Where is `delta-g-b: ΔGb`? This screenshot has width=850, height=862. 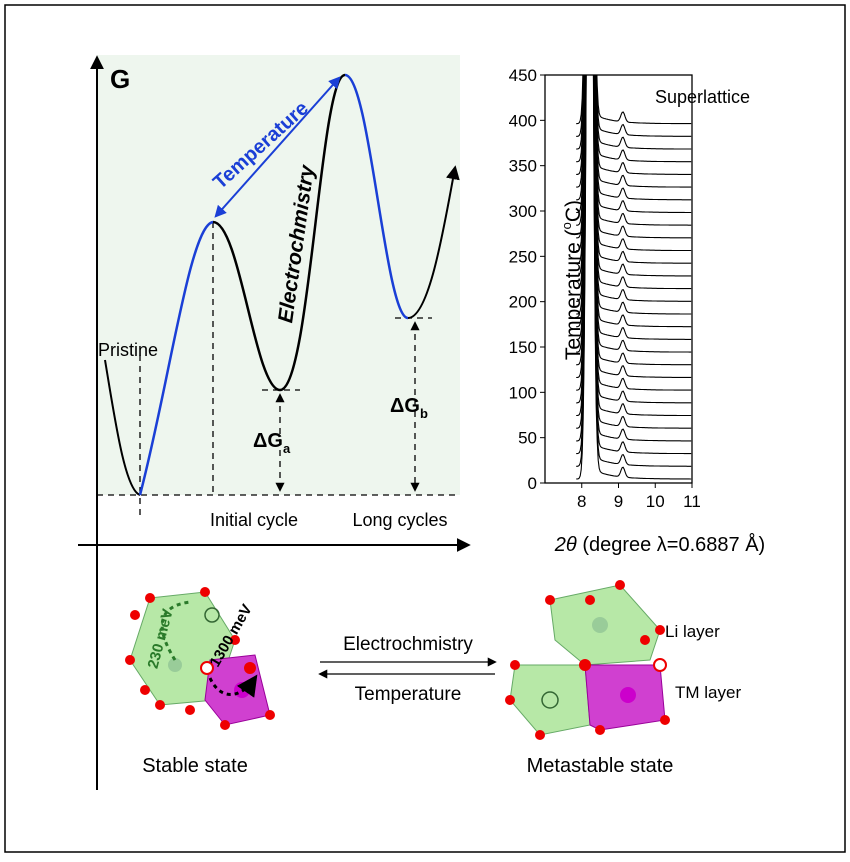 delta-g-b: ΔGb is located at coordinates (409, 408).